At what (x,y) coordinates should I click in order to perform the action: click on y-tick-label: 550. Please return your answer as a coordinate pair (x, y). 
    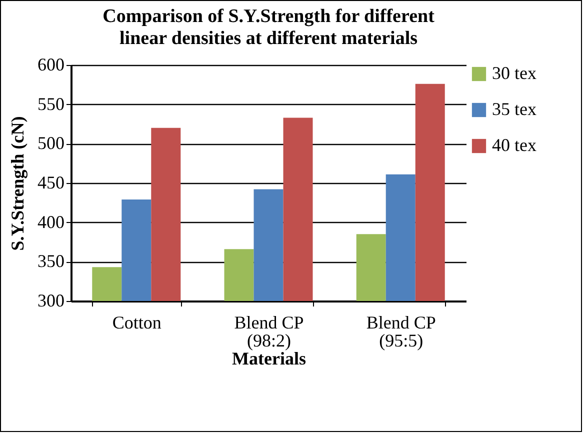
    Looking at the image, I should click on (51, 104).